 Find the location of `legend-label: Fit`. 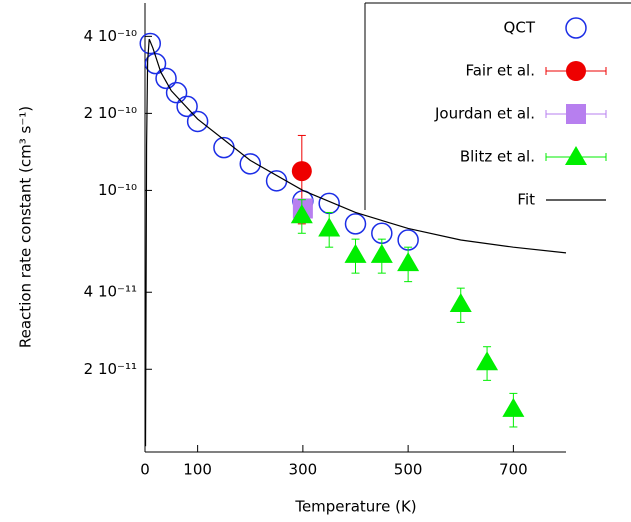

legend-label: Fit is located at coordinates (526, 200).